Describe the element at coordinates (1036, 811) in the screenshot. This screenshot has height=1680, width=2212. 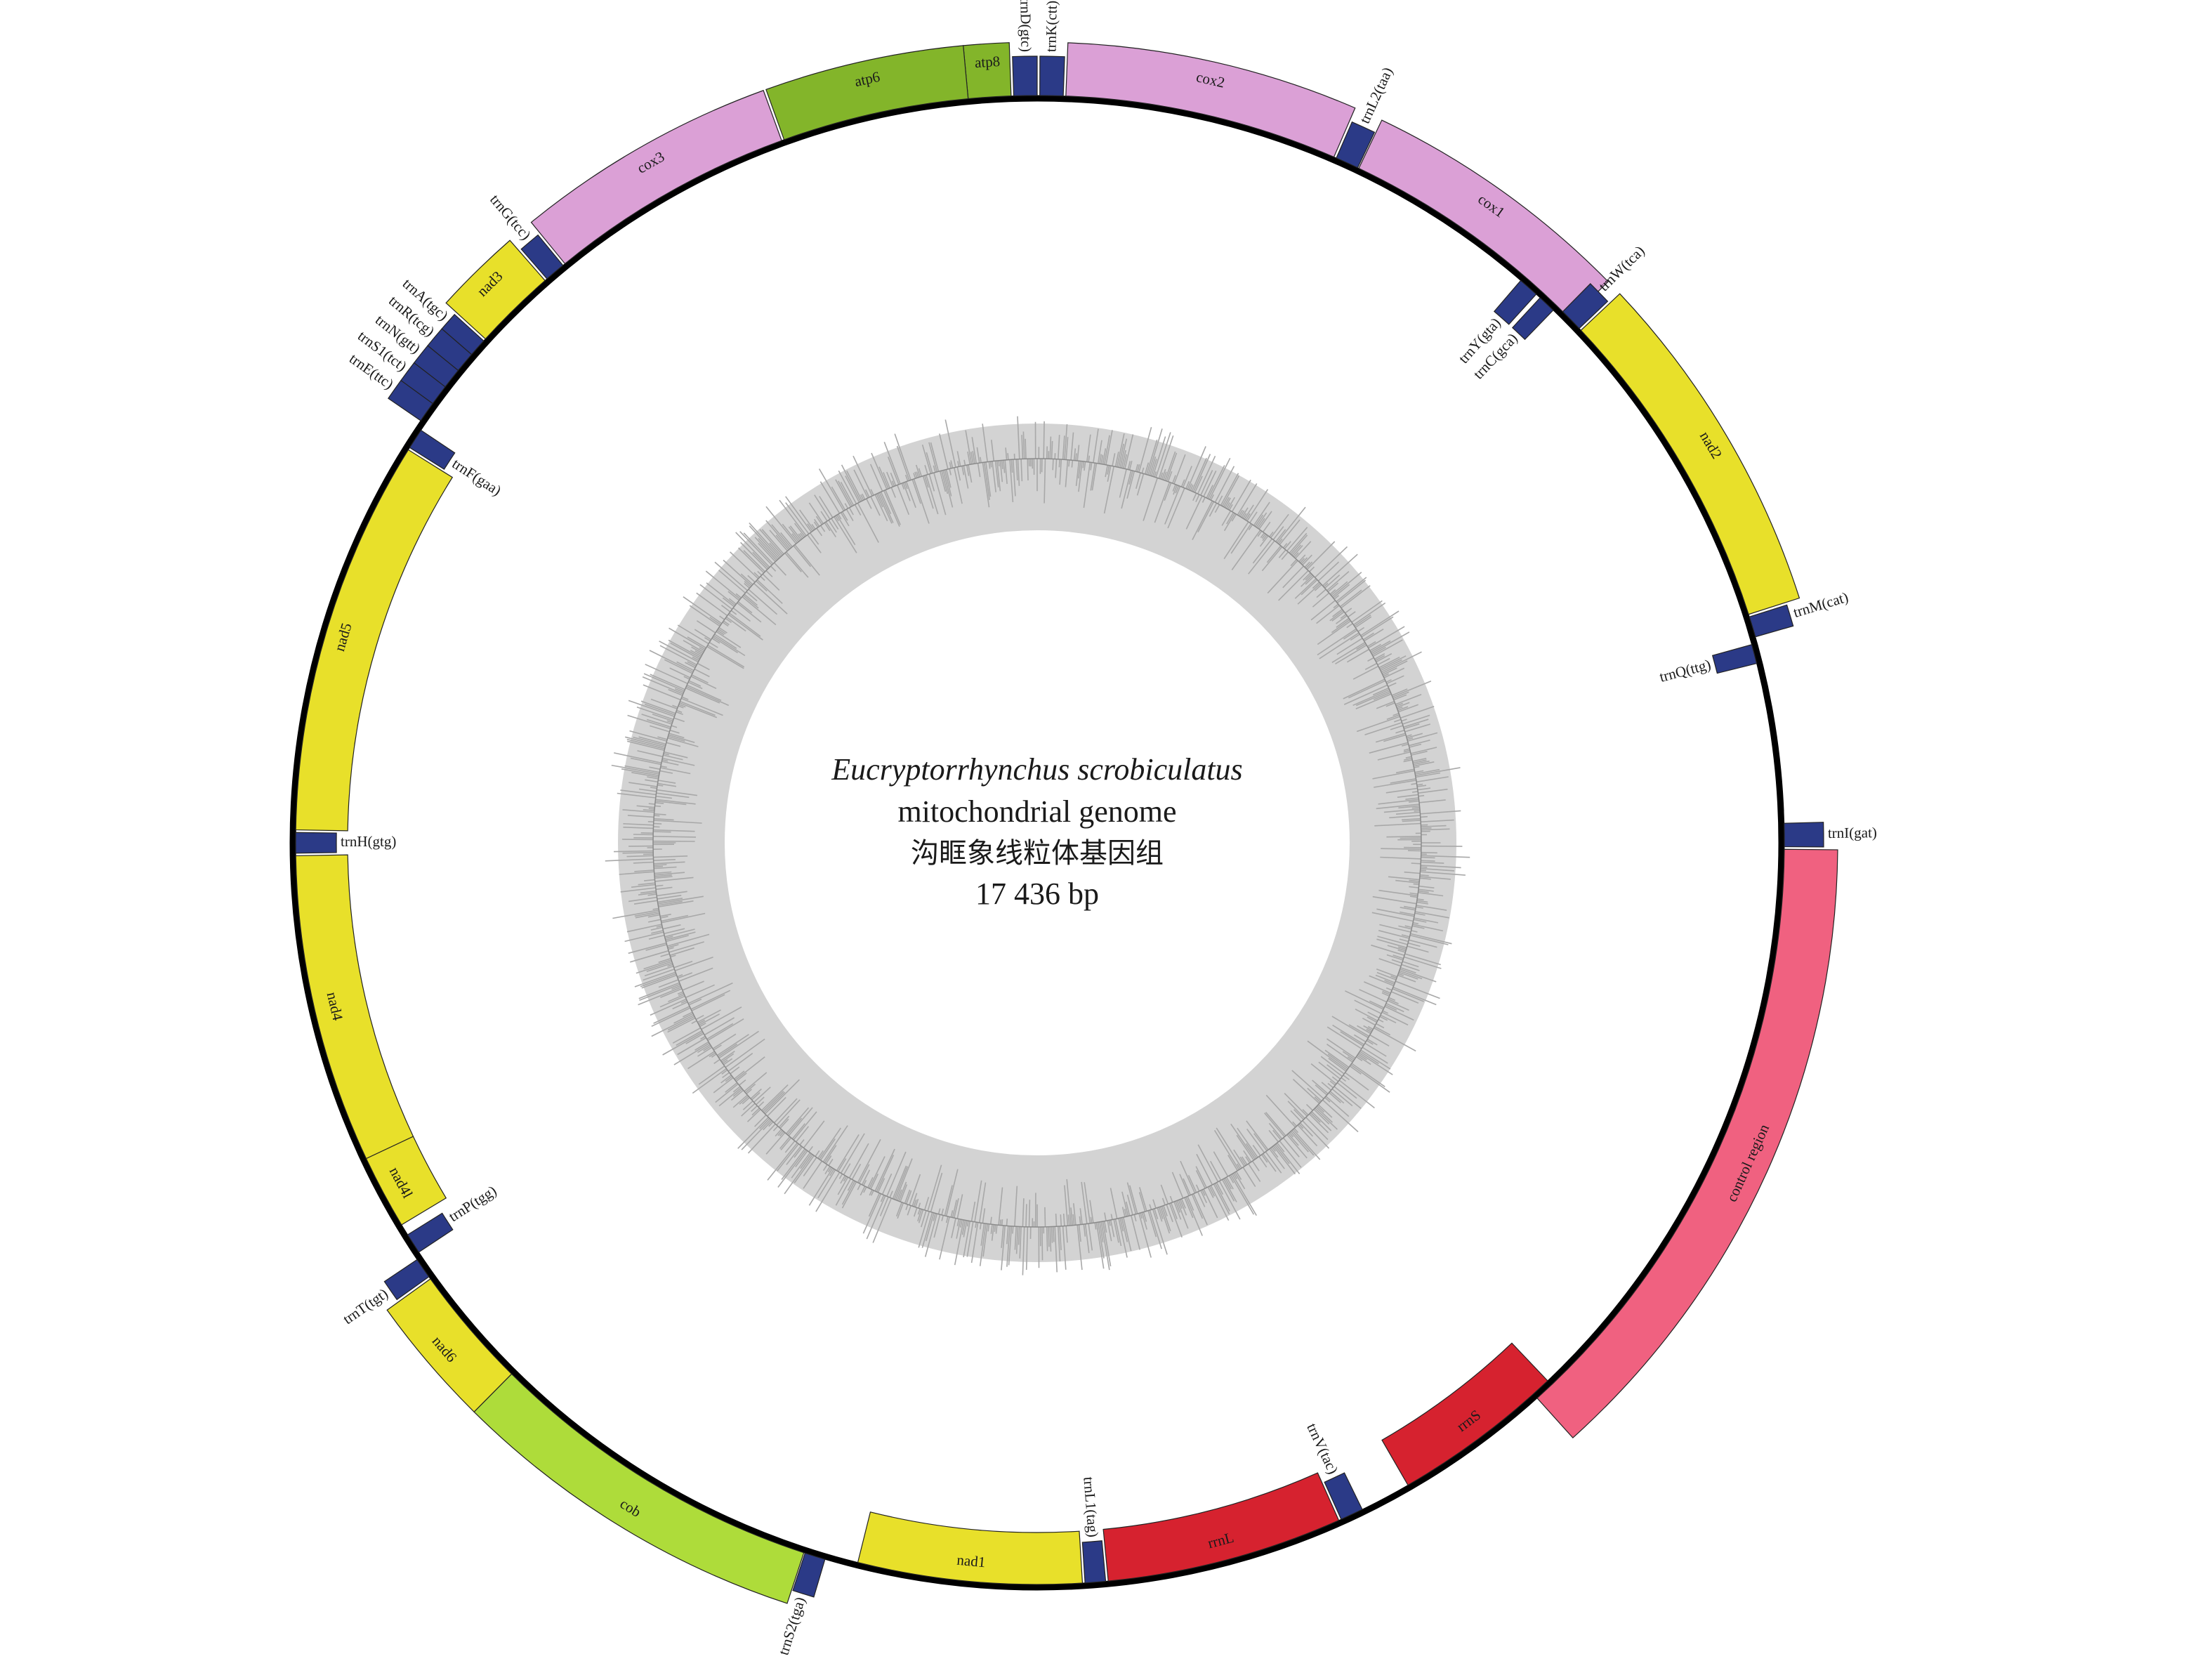
I see `genome-type: mitochondrial genome` at that location.